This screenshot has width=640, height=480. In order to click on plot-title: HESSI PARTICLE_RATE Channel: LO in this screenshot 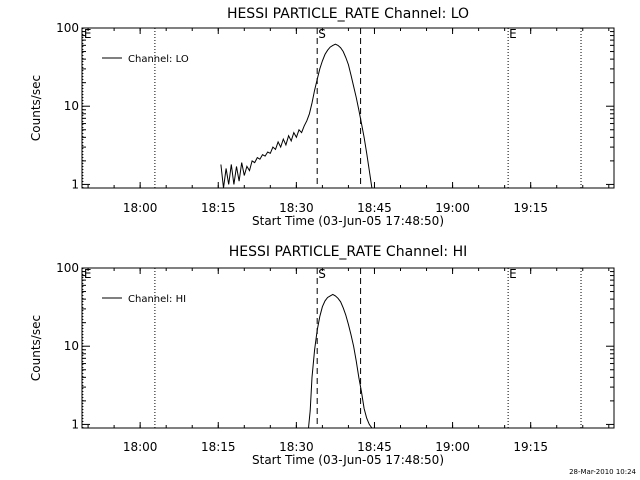, I will do `click(348, 14)`.